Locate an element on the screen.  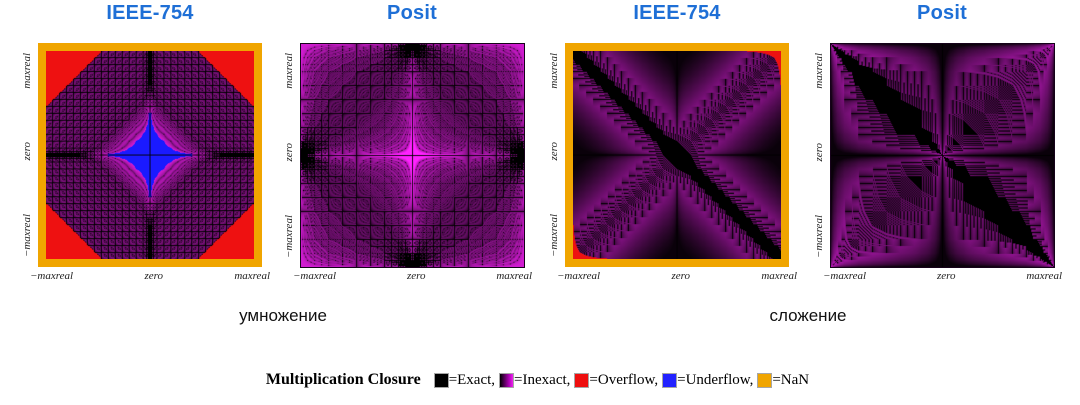
legend-item-underflow: =Underflow, is located at coordinates (708, 380).